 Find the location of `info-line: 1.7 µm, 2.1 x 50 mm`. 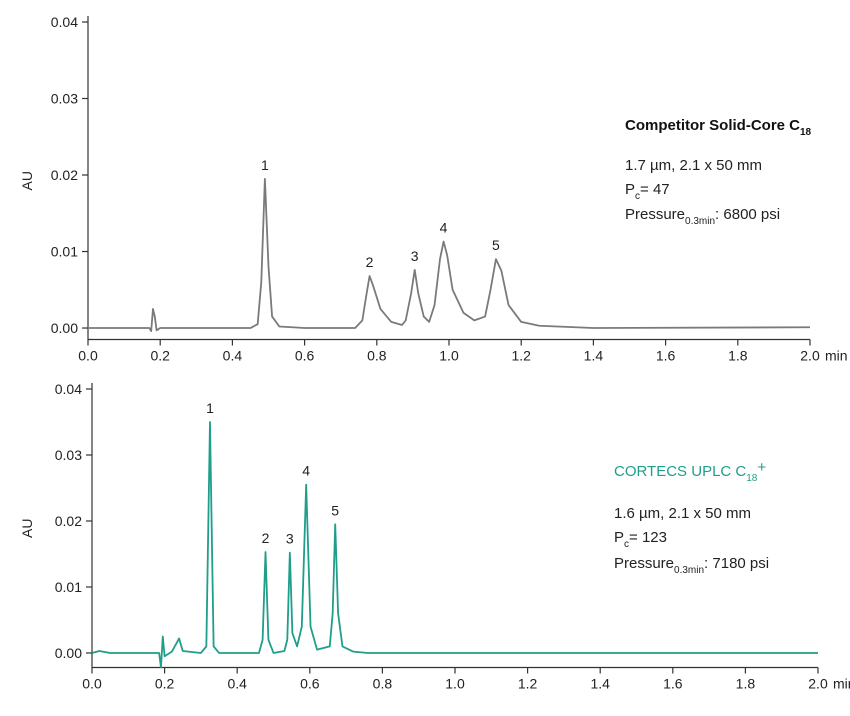

info-line: 1.7 µm, 2.1 x 50 mm is located at coordinates (693, 165).